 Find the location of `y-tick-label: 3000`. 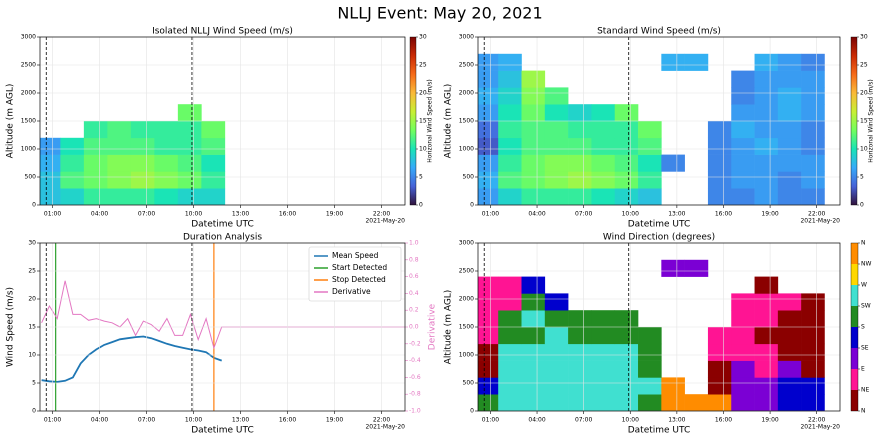

y-tick-label: 3000 is located at coordinates (466, 243).